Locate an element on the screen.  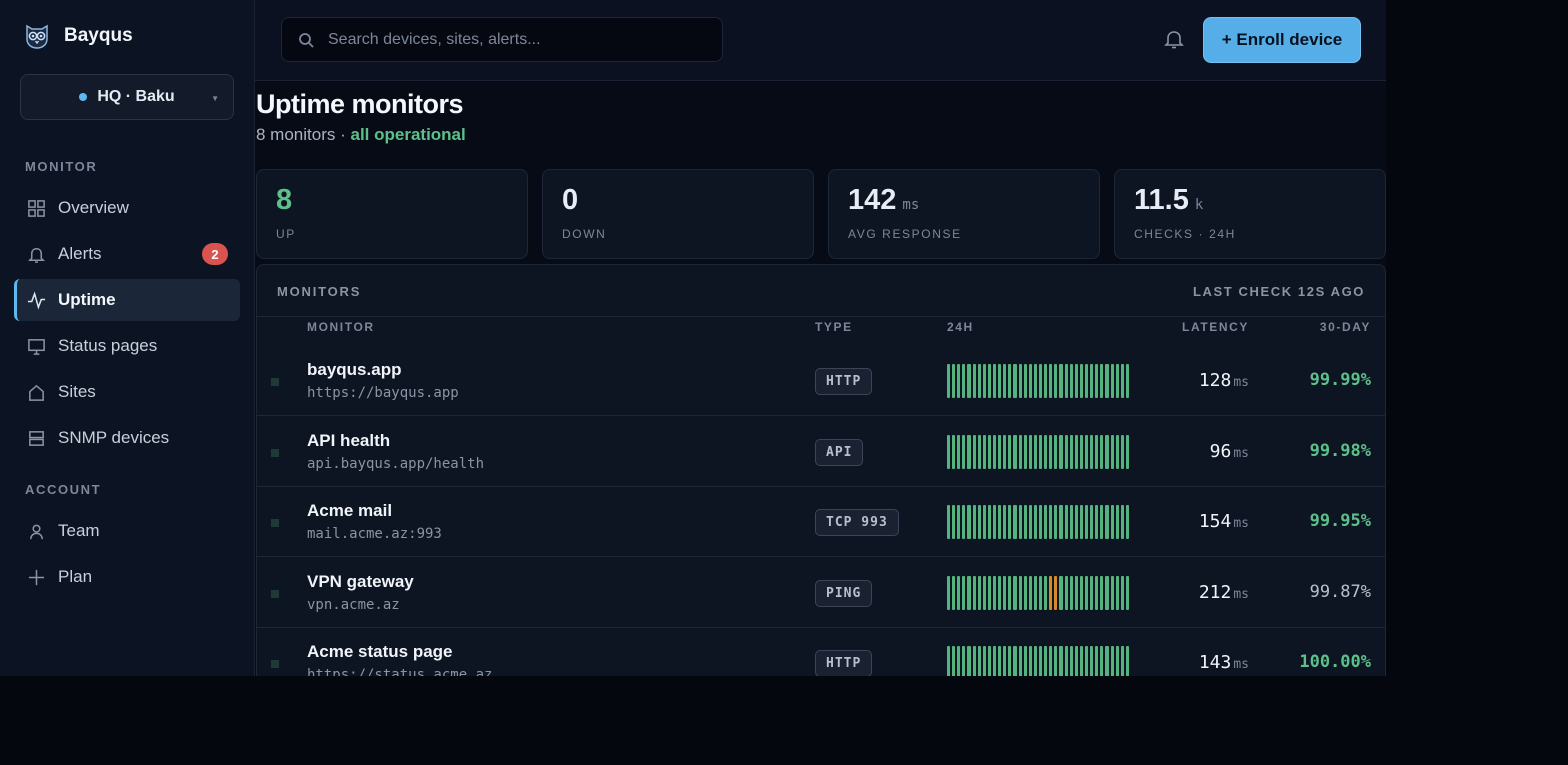
row-select-checkbox is located at coordinates (275, 382).